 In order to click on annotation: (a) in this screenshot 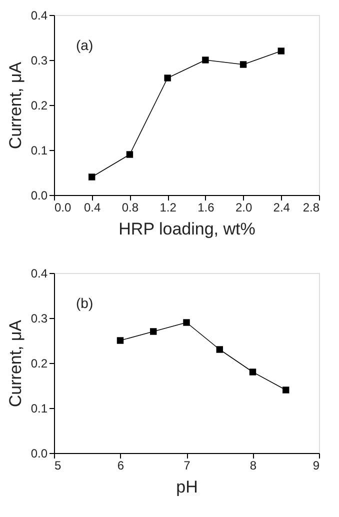, I will do `click(85, 45)`.